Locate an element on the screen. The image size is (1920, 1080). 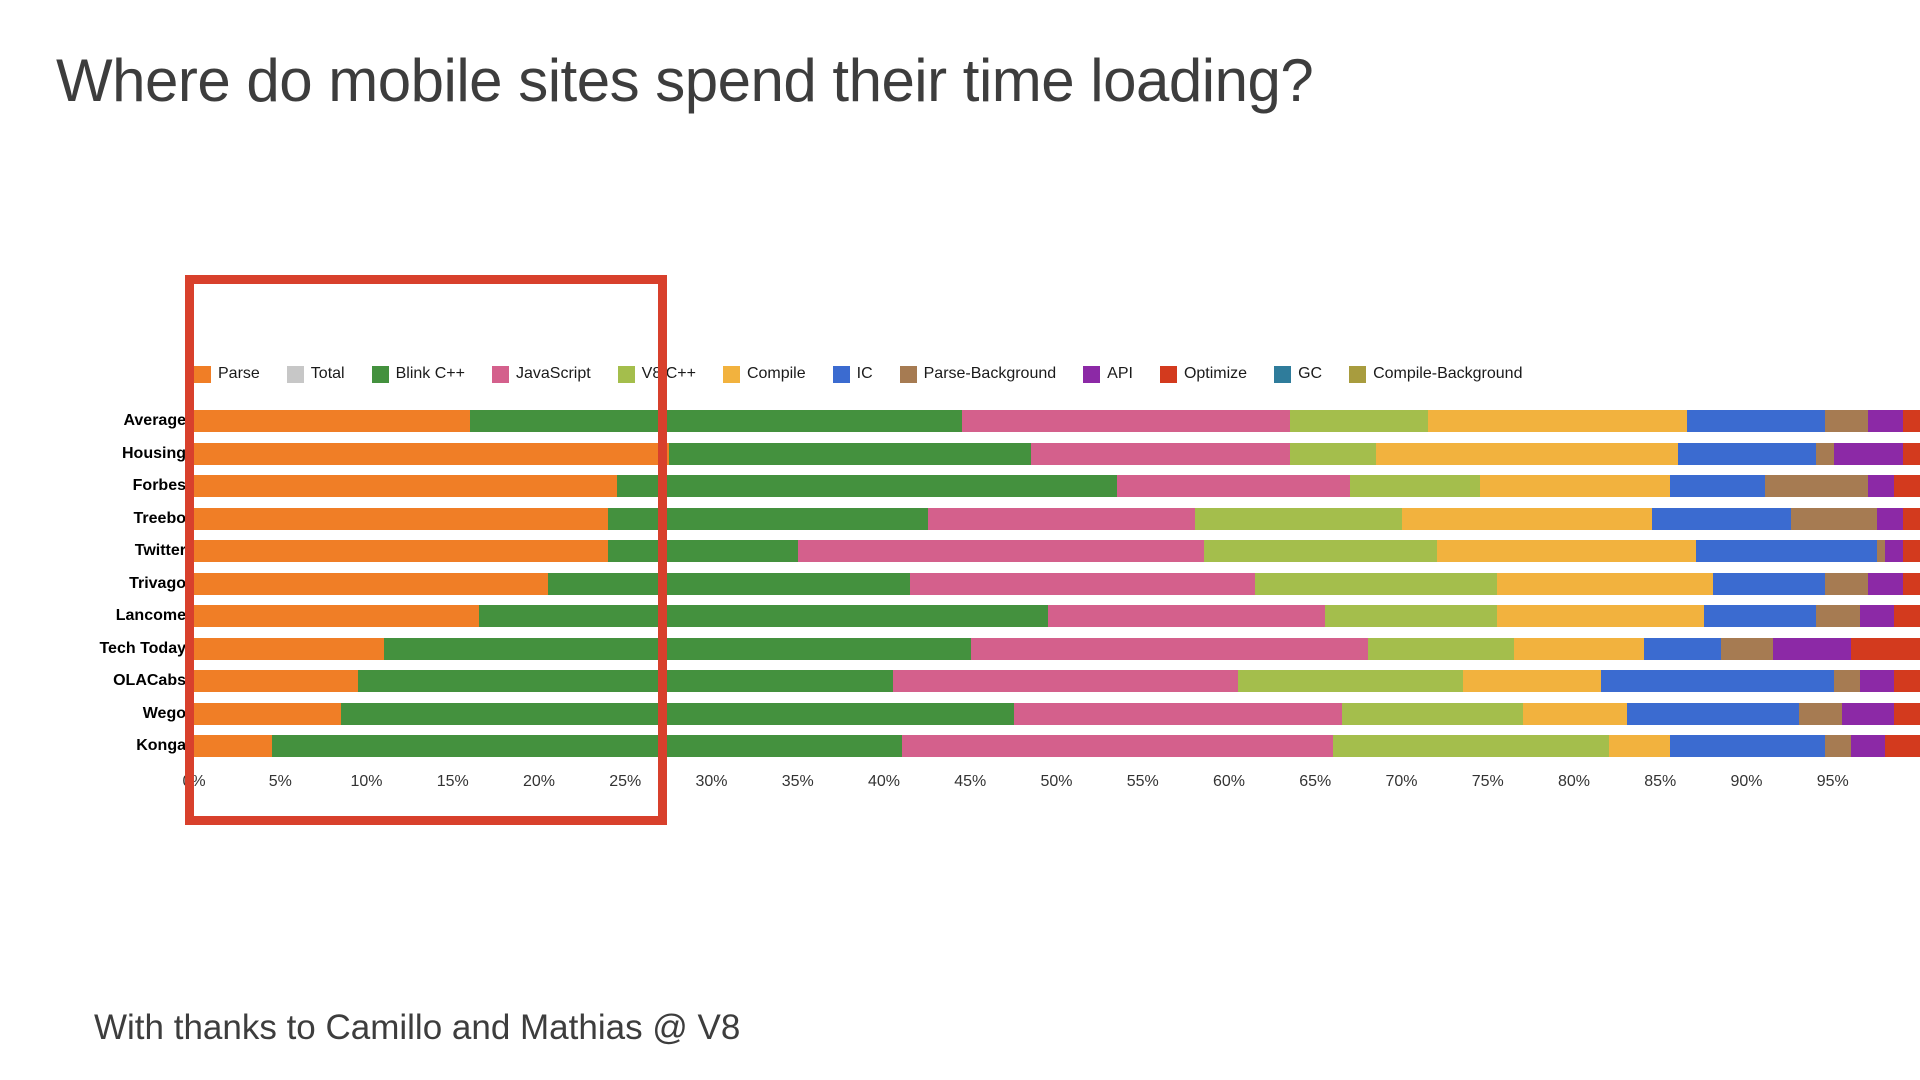
x-tick-label: 25% is located at coordinates (625, 781).